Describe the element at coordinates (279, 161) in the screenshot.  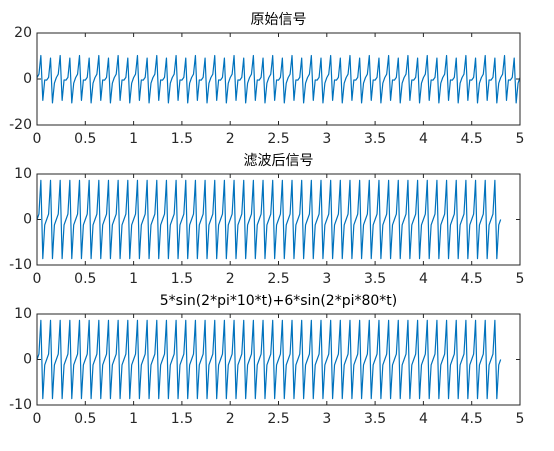
I see `chart-title: 滤波后信号` at that location.